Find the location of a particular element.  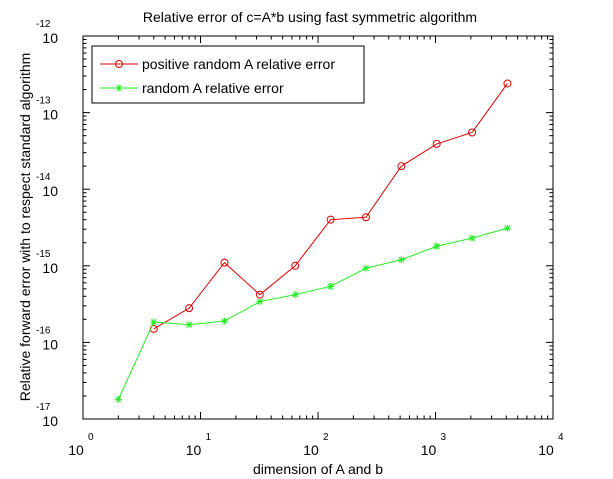

legend-star-glyph is located at coordinates (119, 88).